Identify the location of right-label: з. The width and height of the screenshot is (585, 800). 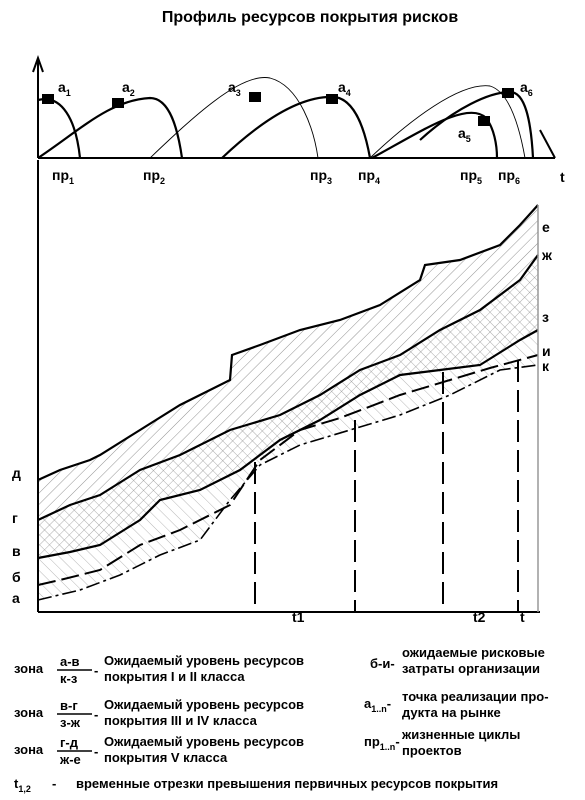
(545, 317).